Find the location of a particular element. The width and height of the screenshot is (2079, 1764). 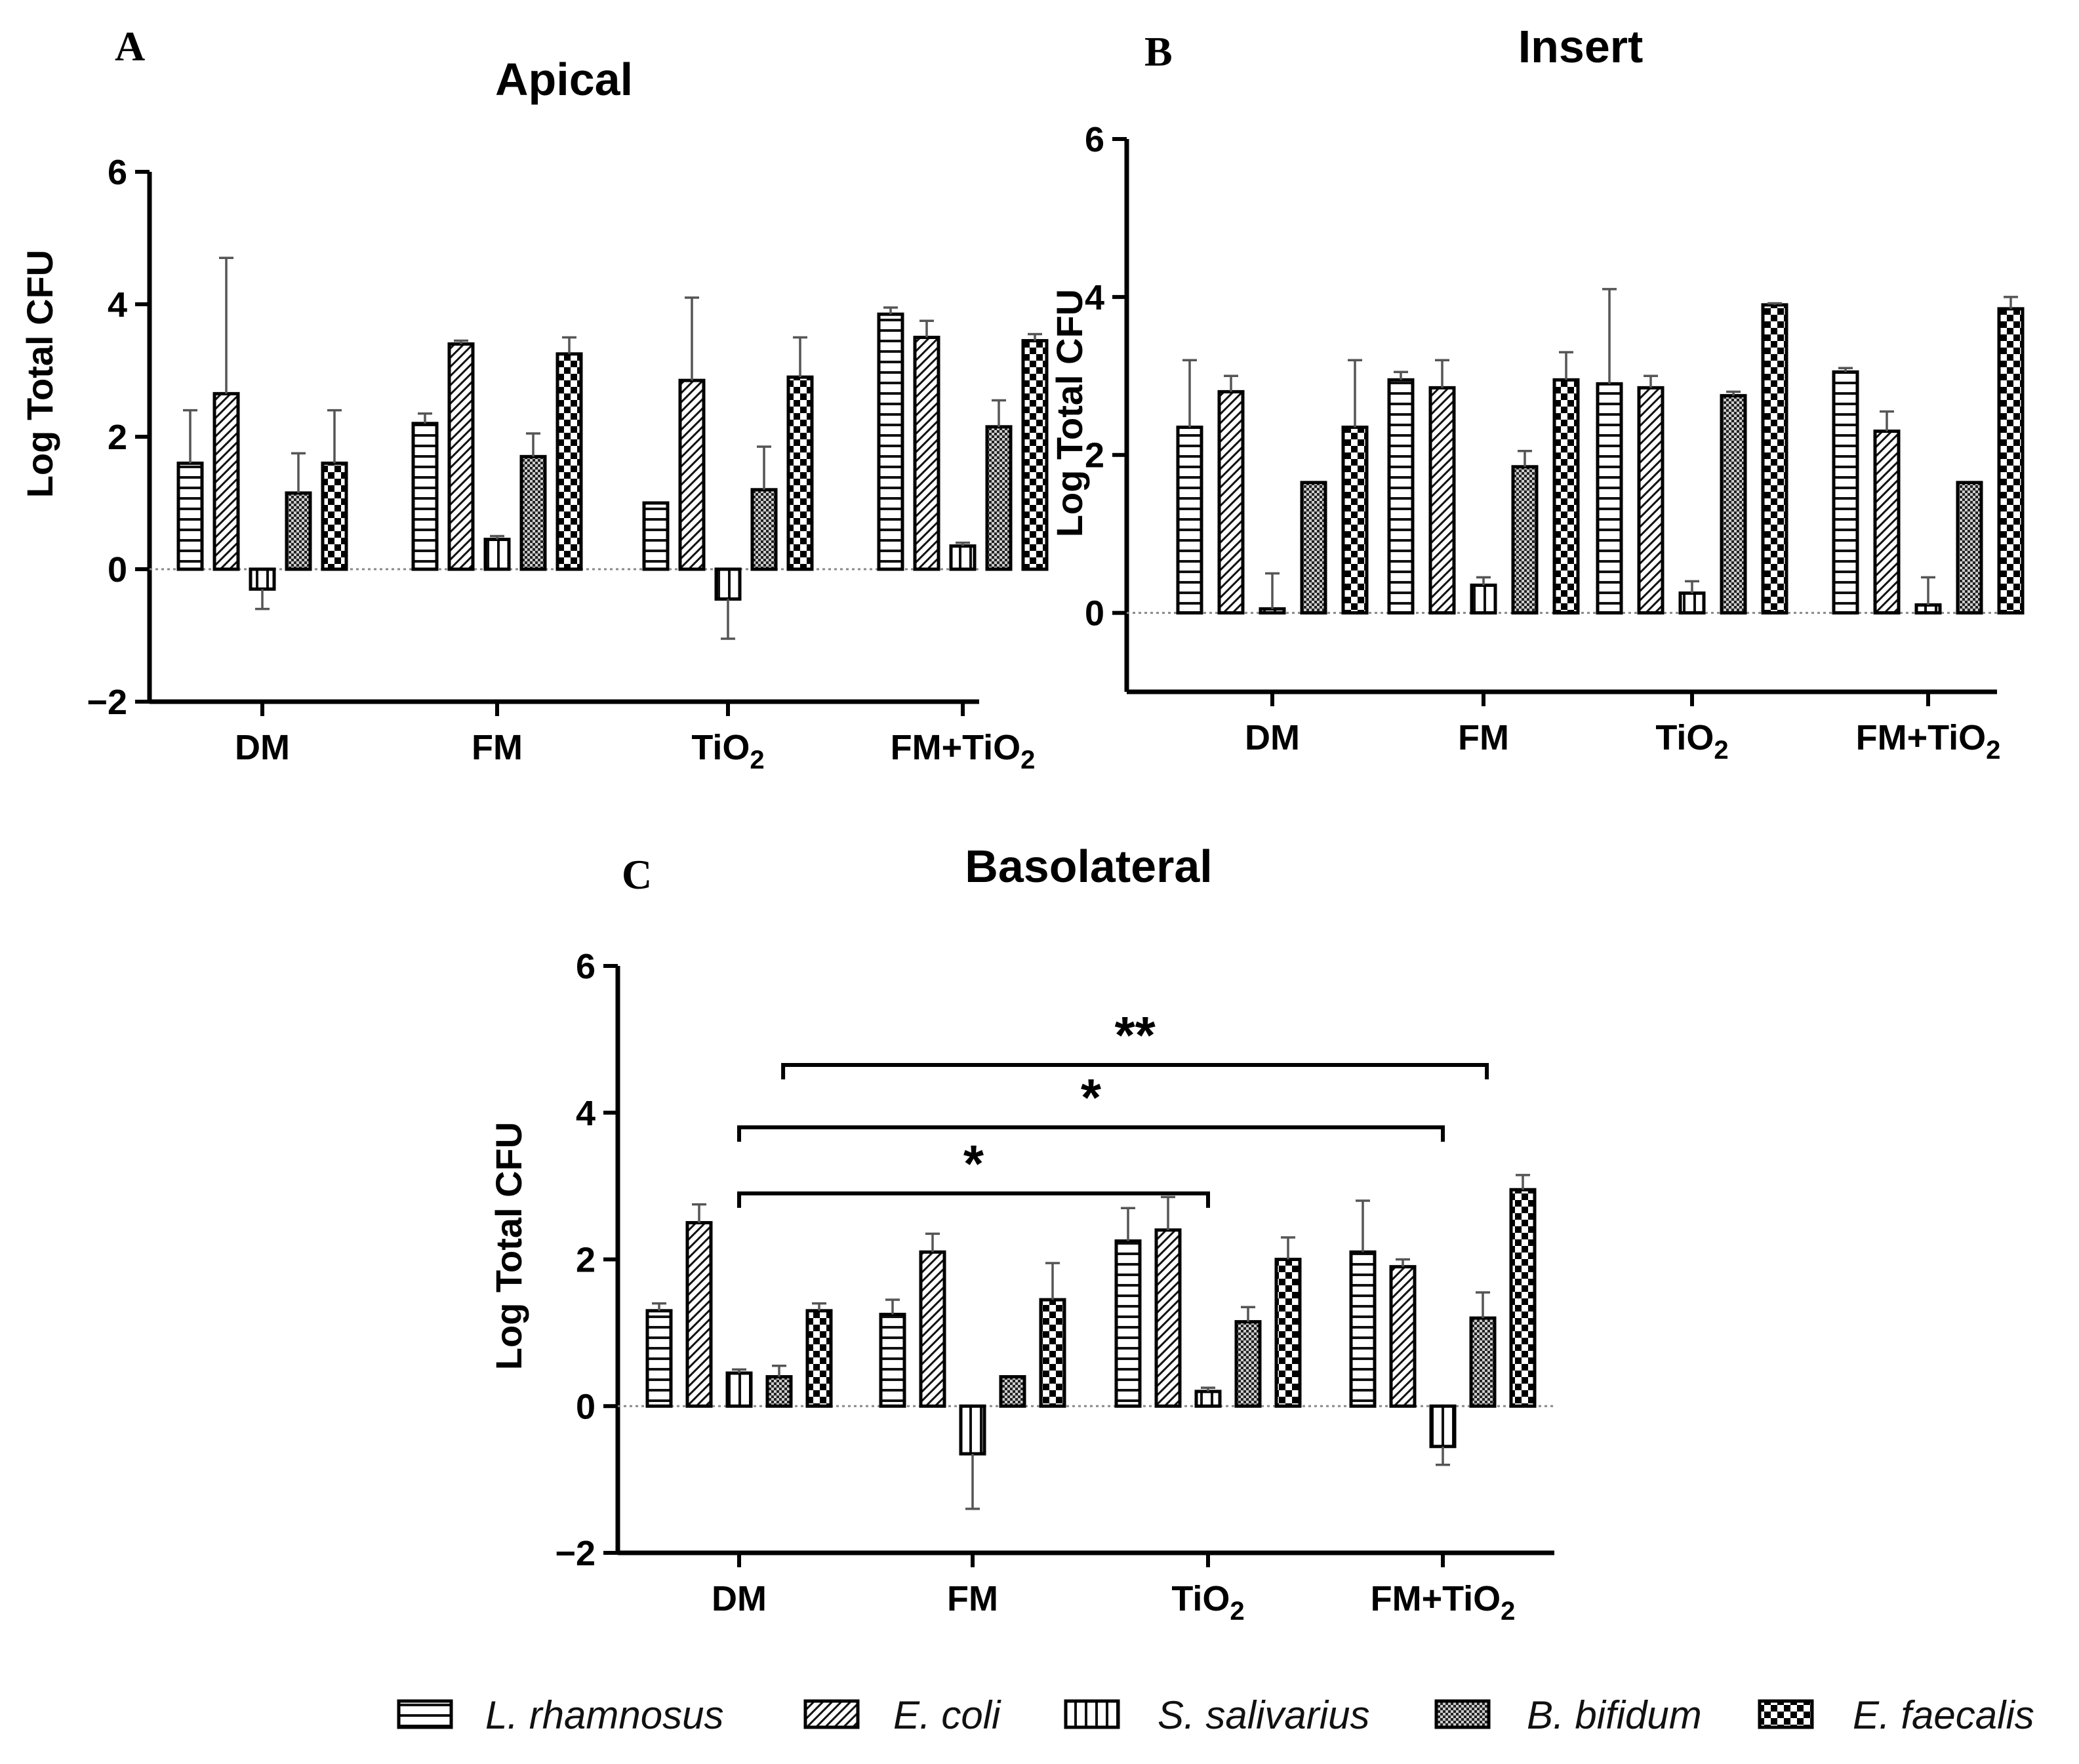

chart-title: Basolateral is located at coordinates (1088, 867).